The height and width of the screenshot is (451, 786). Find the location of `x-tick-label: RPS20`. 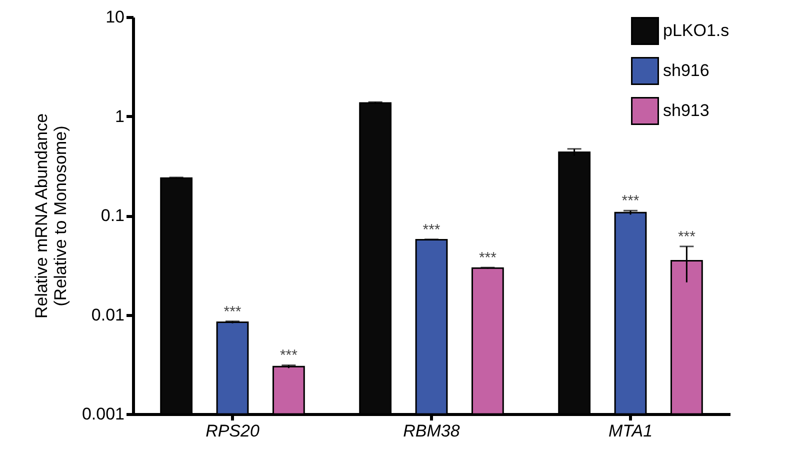

x-tick-label: RPS20 is located at coordinates (233, 431).